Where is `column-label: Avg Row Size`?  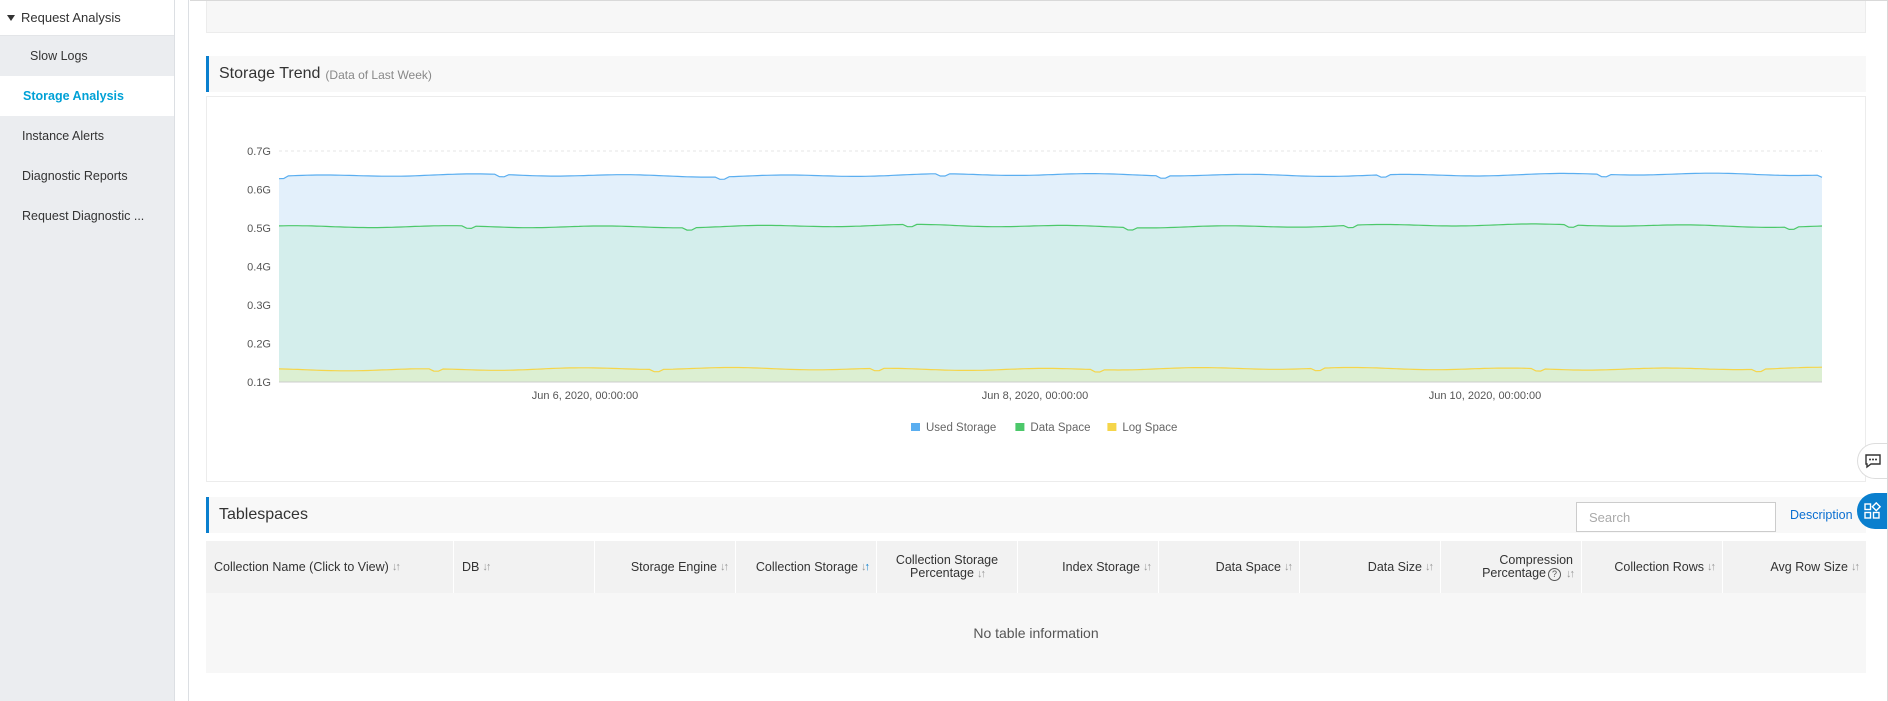 column-label: Avg Row Size is located at coordinates (1809, 566).